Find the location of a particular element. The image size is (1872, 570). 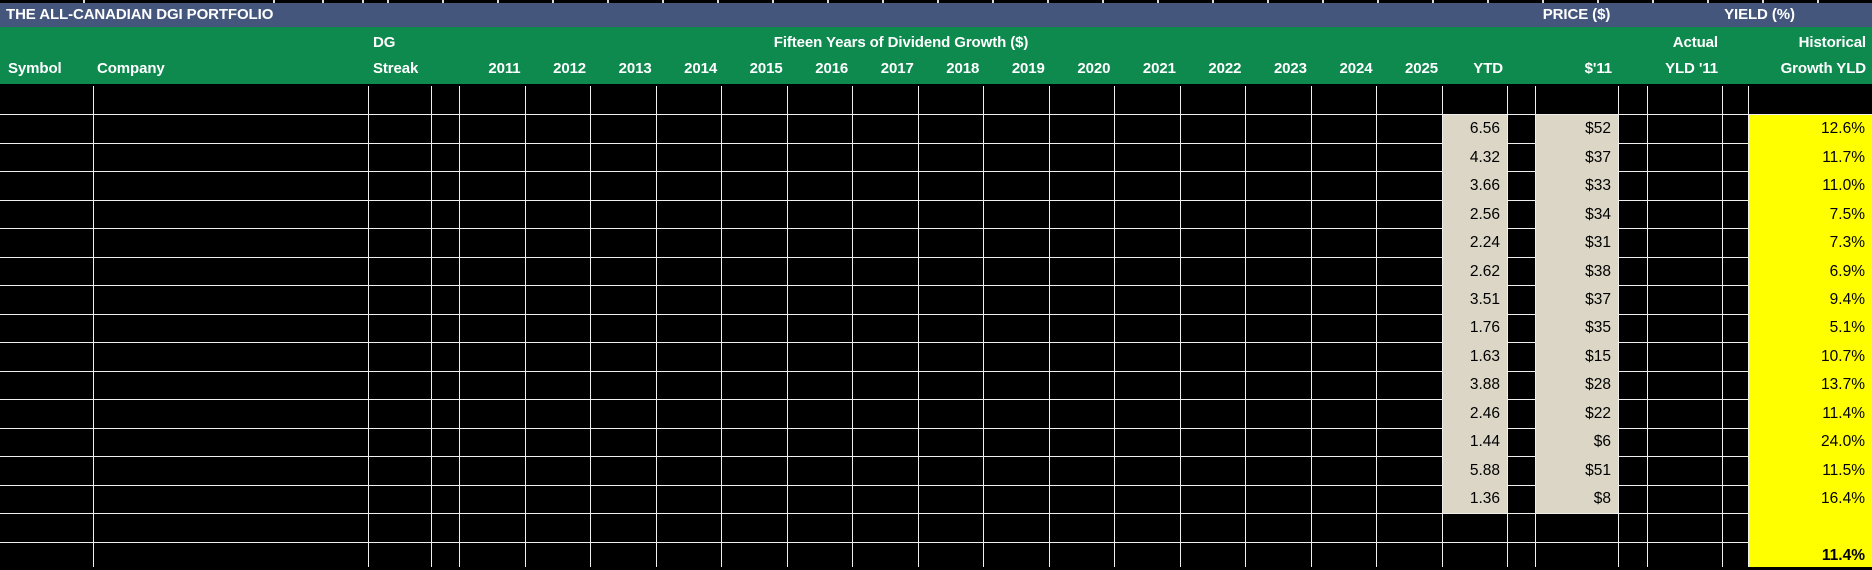

ytd-value-cell: 1.76 is located at coordinates (1474, 328).